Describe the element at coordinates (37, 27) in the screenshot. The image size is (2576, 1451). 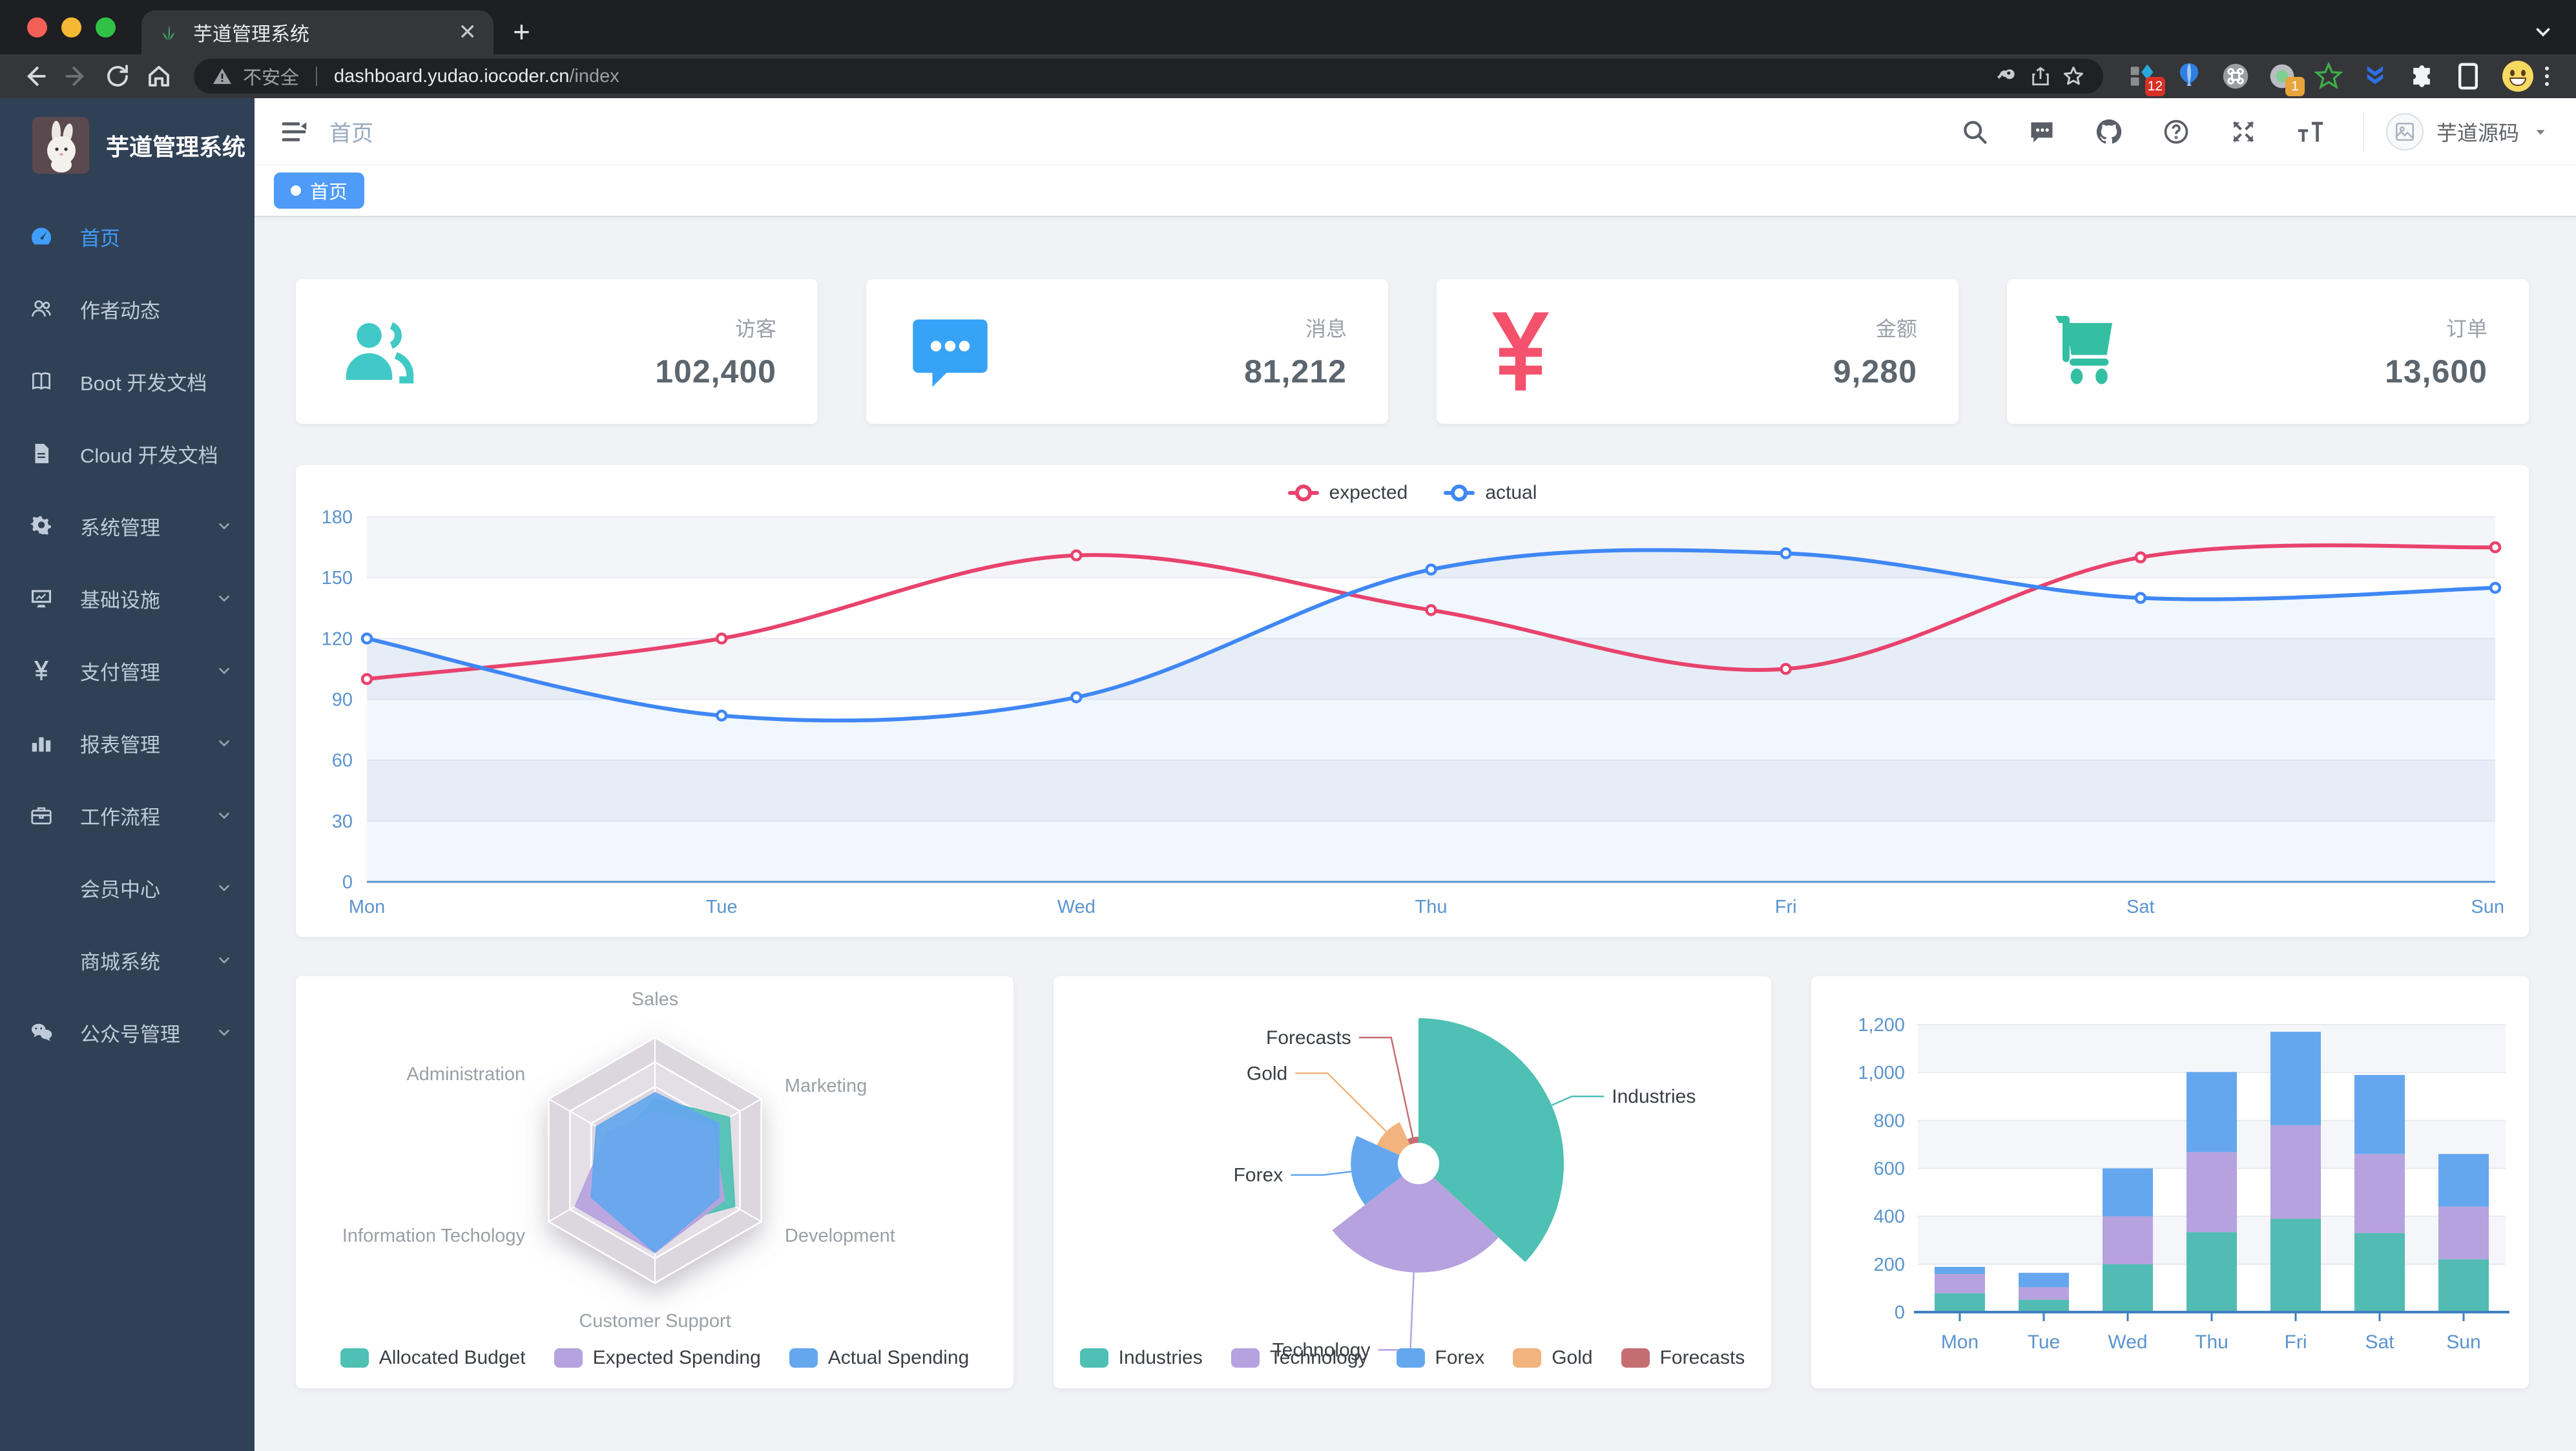
I see `close-window-button` at that location.